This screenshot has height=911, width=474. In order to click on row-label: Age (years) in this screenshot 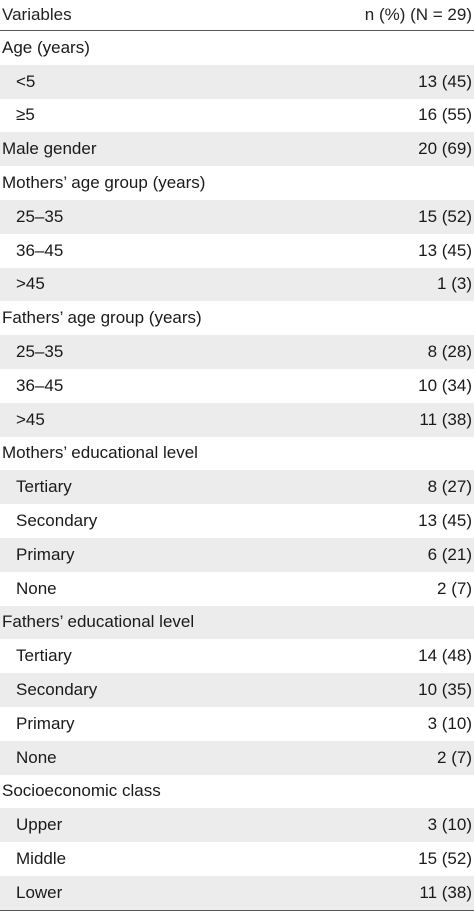, I will do `click(46, 47)`.